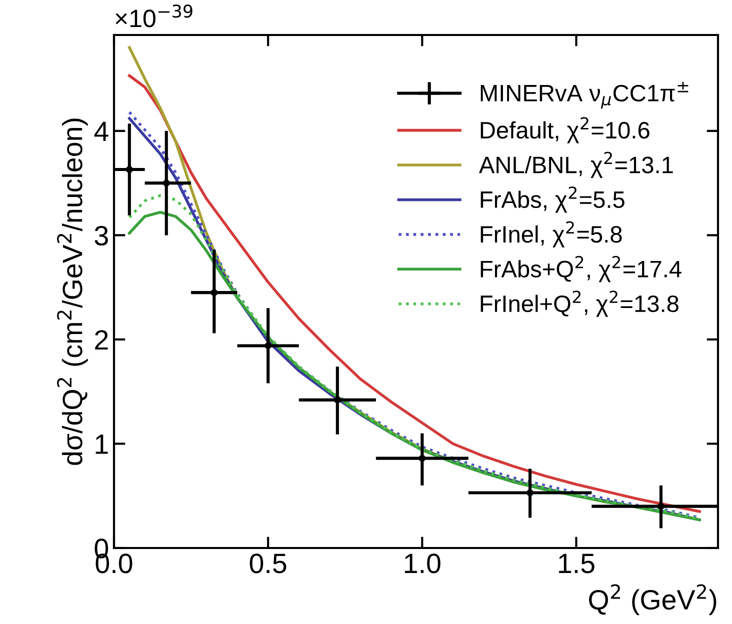  Describe the element at coordinates (551, 234) in the screenshot. I see `legend-label: FrInel, χ$^{2}$=5.8` at that location.